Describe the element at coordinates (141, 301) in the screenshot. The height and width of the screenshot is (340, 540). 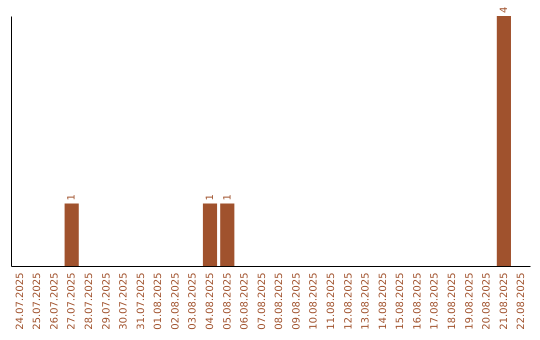
I see `x-tick-label: 31.07.2025` at that location.